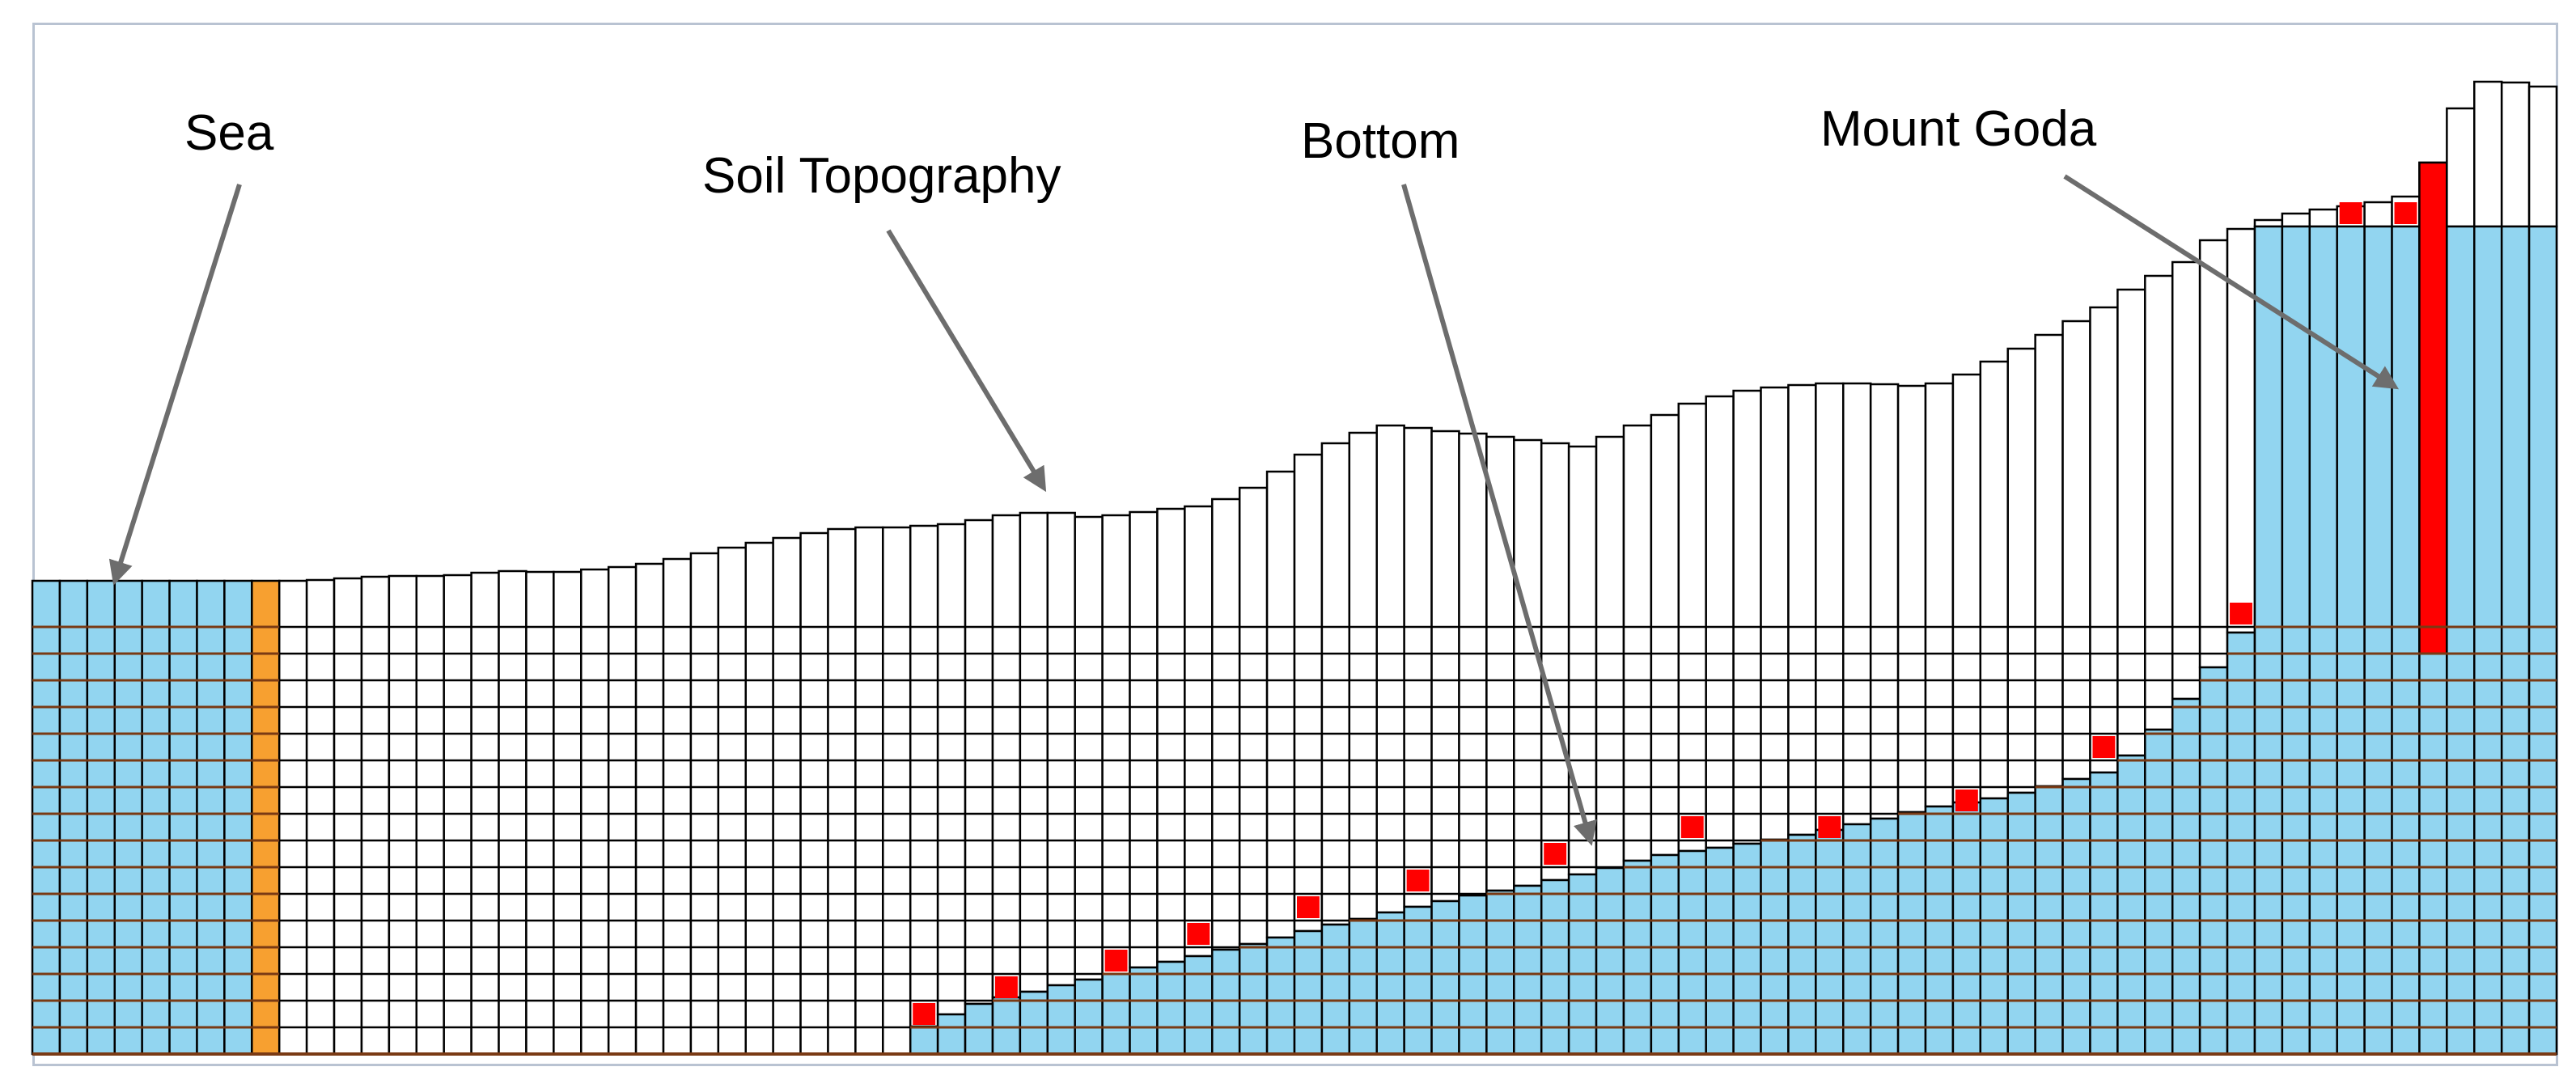  What do you see at coordinates (1958, 129) in the screenshot?
I see `mount-goda-label: Mount Goda` at bounding box center [1958, 129].